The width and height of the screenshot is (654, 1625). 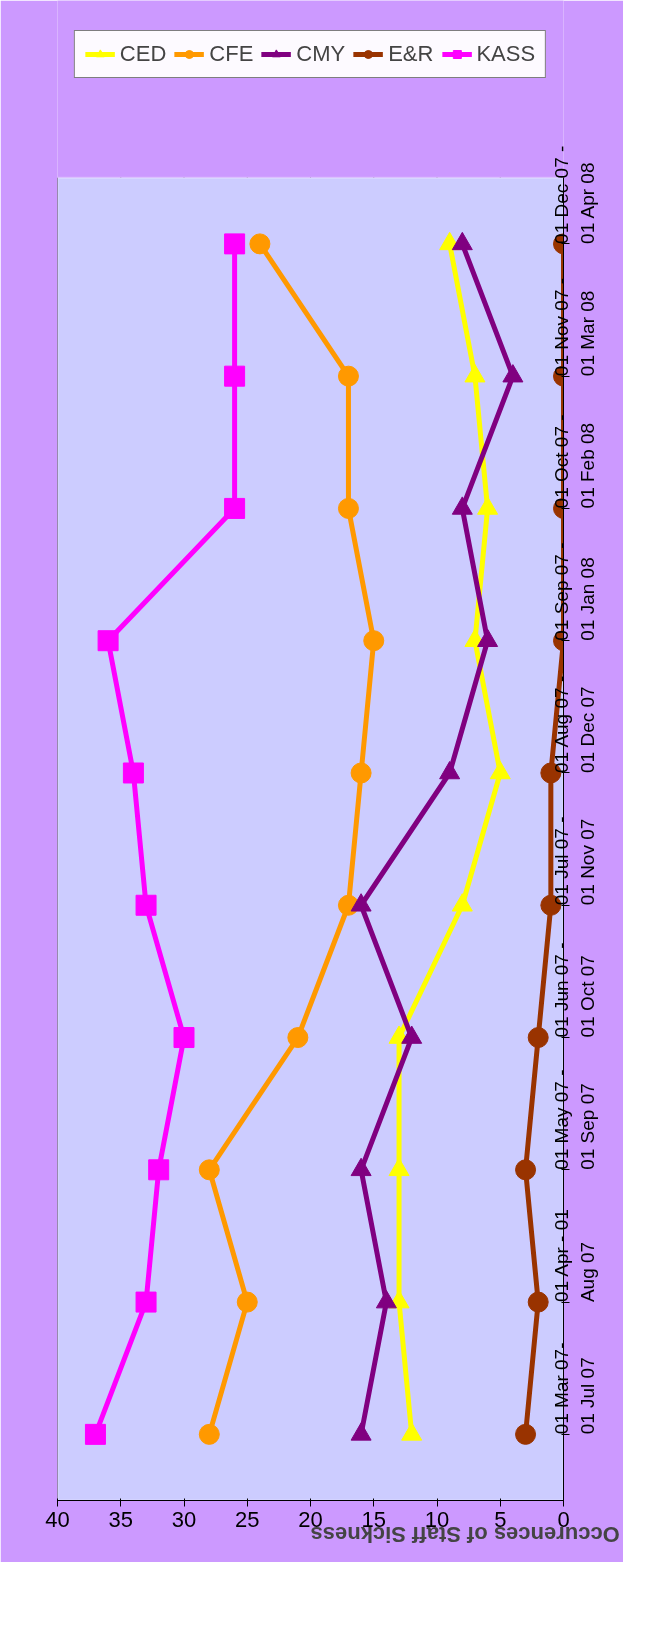 I want to click on legend-label: CED, so click(x=143, y=54).